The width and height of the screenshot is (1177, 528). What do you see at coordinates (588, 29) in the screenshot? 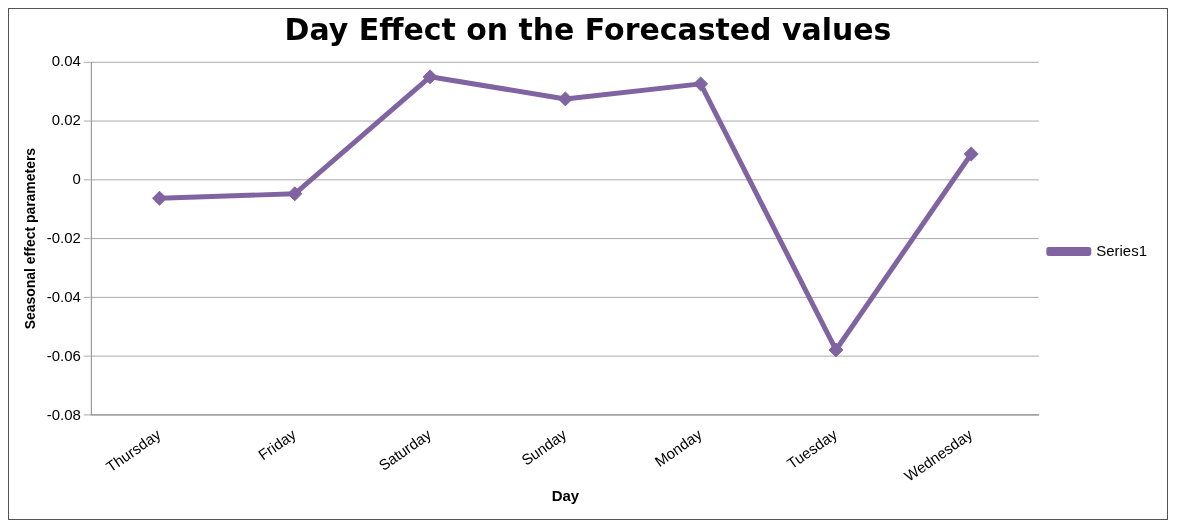
I see `chart-title: Day Effect on the Forecasted values` at bounding box center [588, 29].